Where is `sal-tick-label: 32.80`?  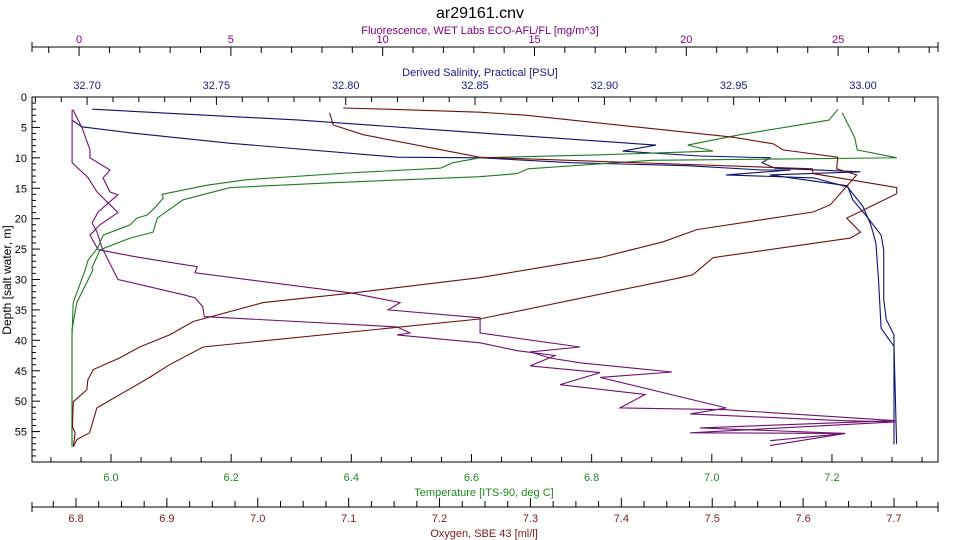 sal-tick-label: 32.80 is located at coordinates (346, 86).